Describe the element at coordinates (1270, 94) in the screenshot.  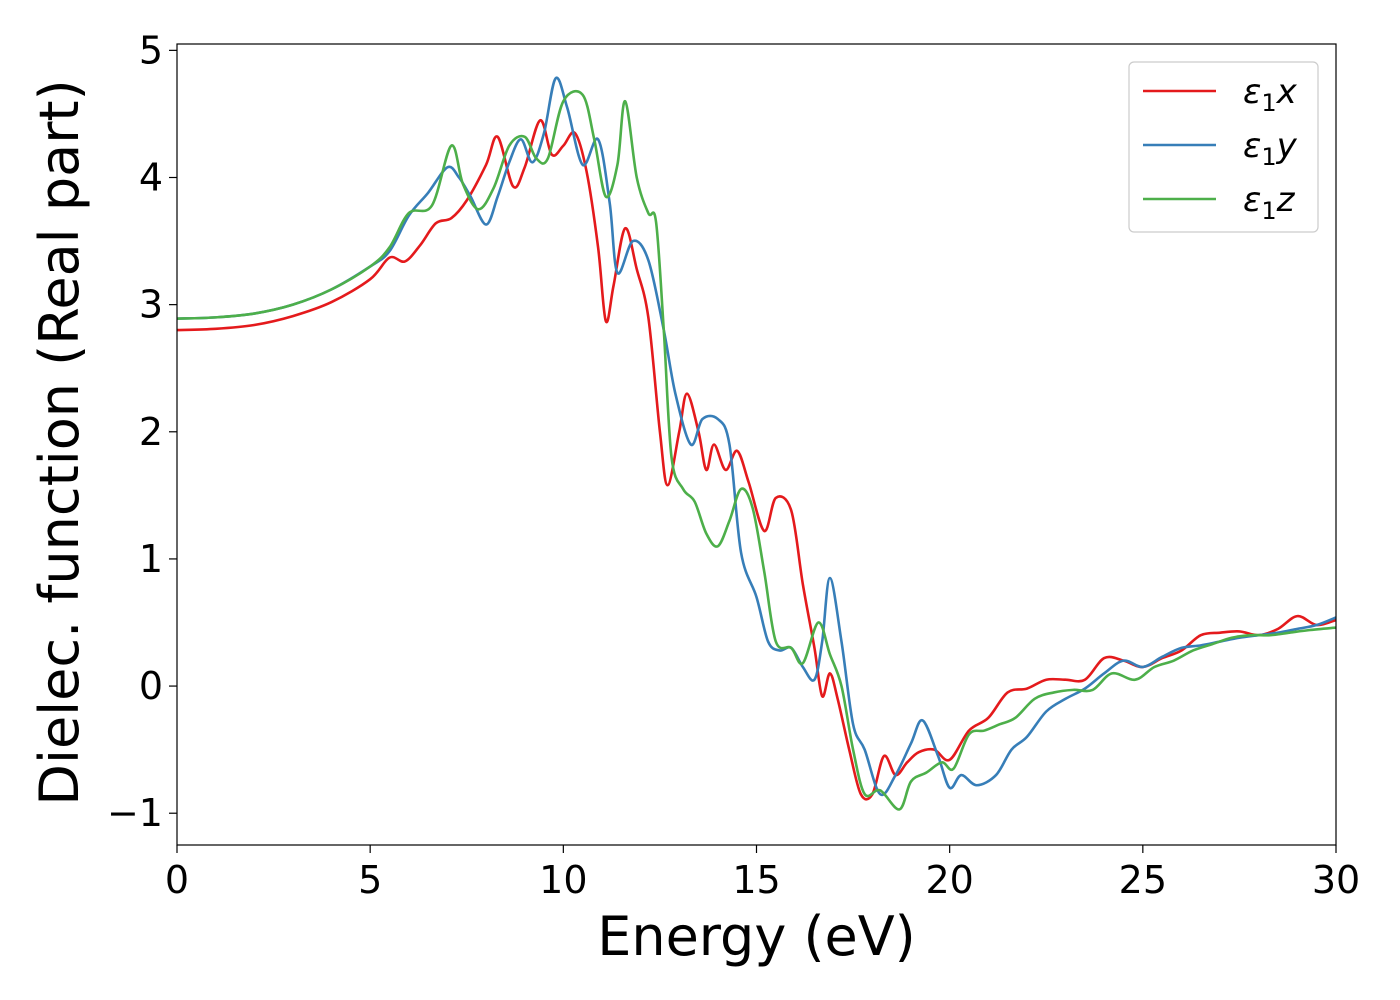
I see `legend-label-x: ε1x` at that location.